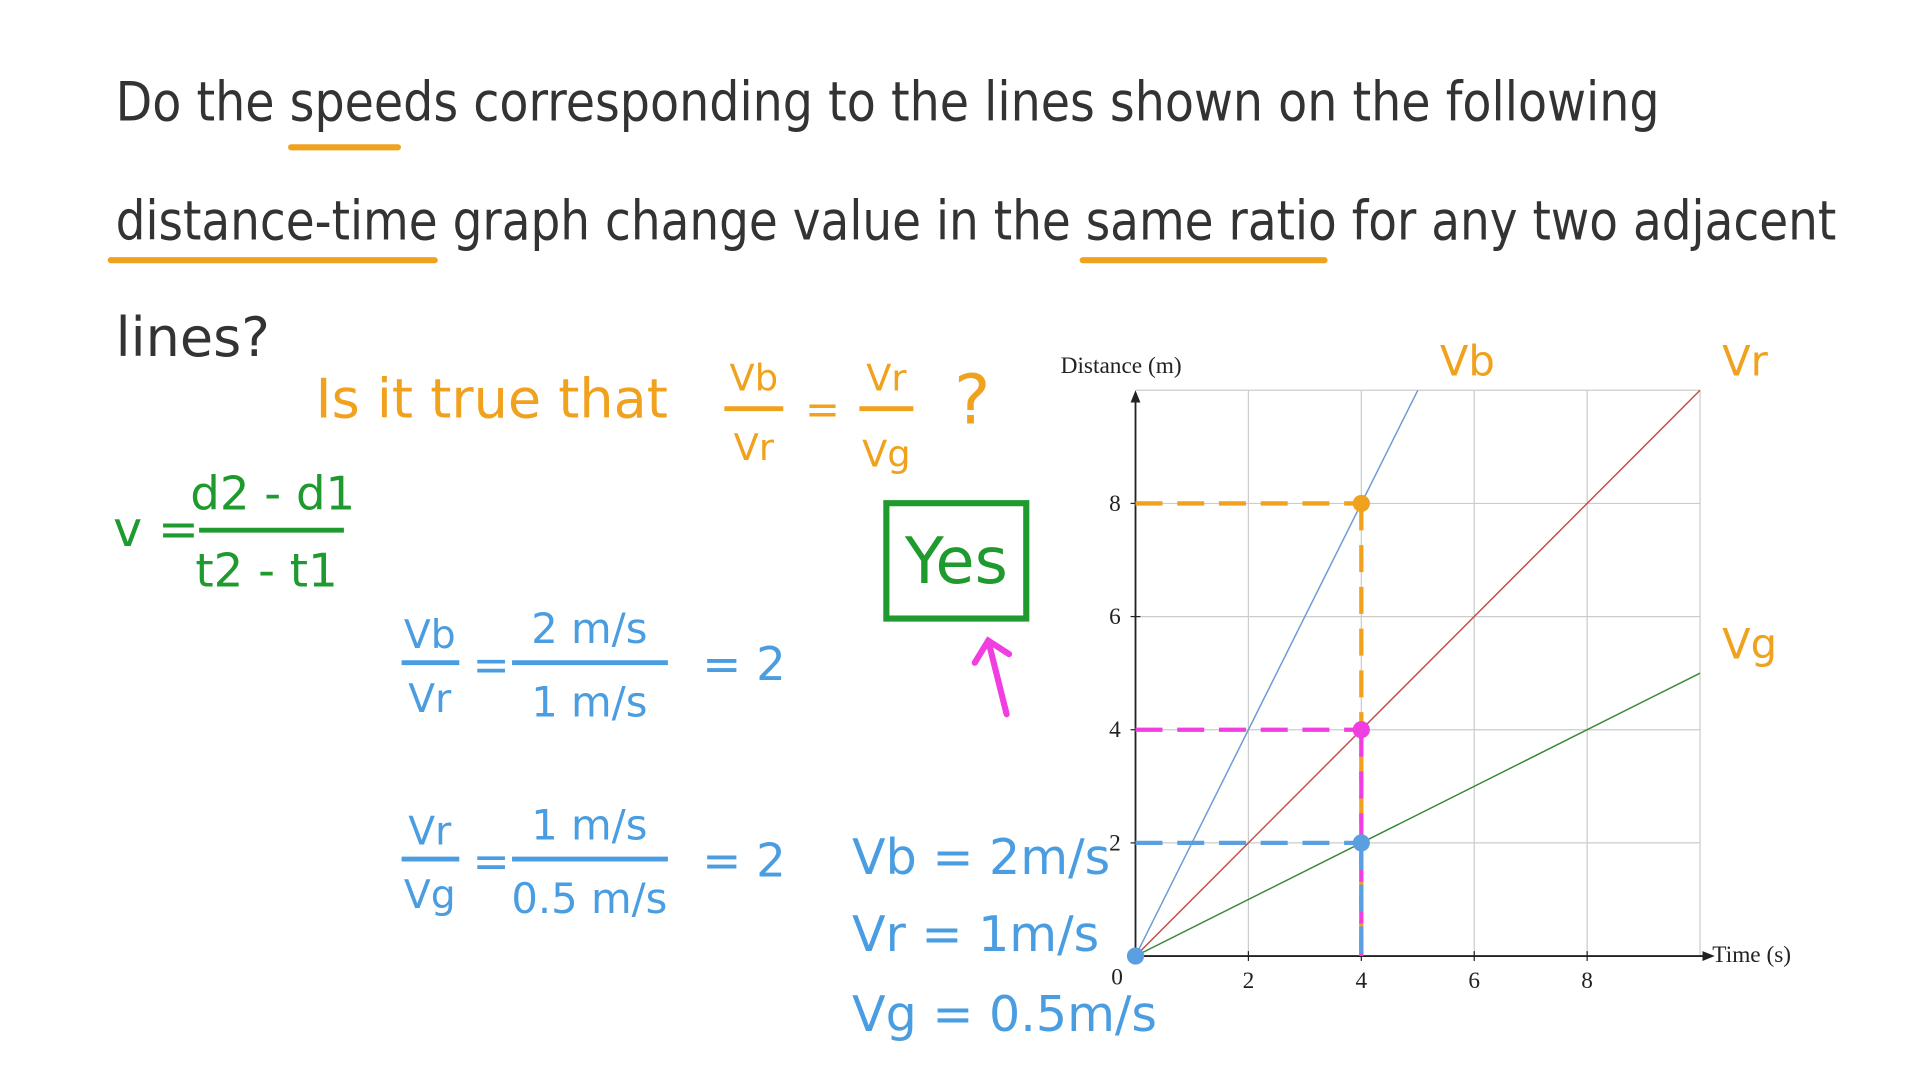 This screenshot has height=1080, width=1920. I want to click on x-tick-label: 2, so click(1249, 981).